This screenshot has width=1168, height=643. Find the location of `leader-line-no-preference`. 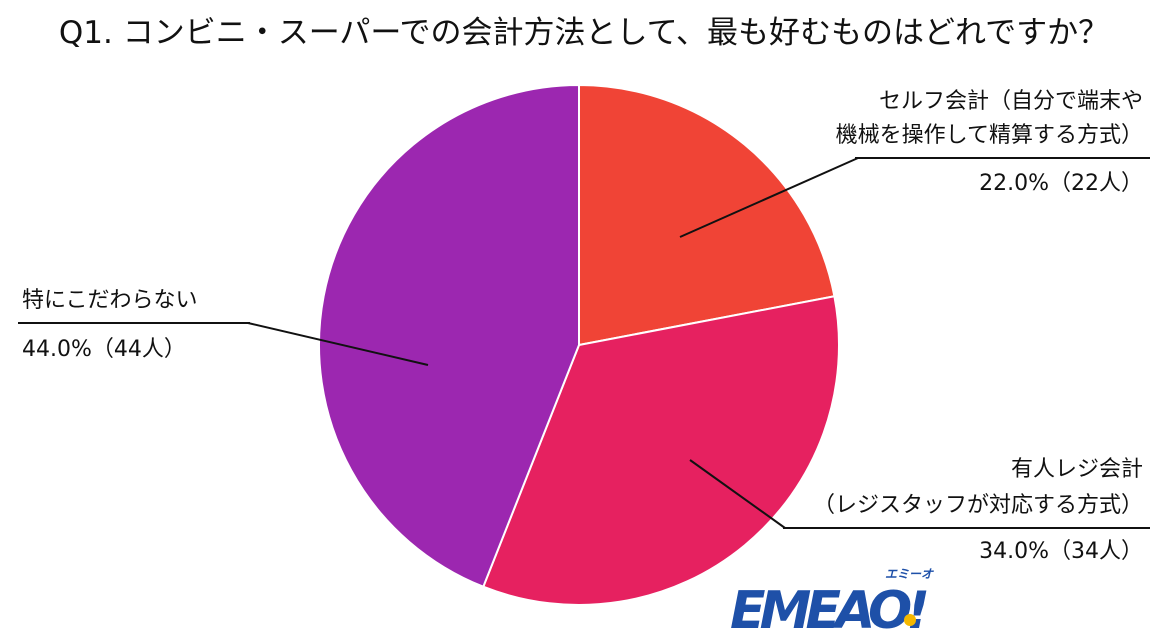

leader-line-no-preference is located at coordinates (338, 344).